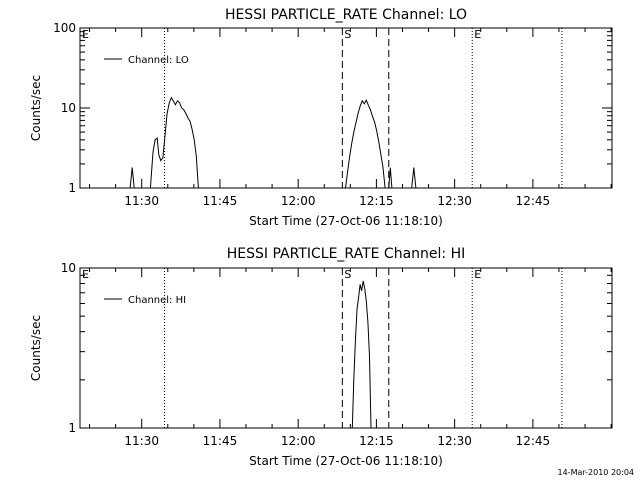 The width and height of the screenshot is (640, 480). What do you see at coordinates (158, 60) in the screenshot?
I see `legend-label: Channel: LO` at bounding box center [158, 60].